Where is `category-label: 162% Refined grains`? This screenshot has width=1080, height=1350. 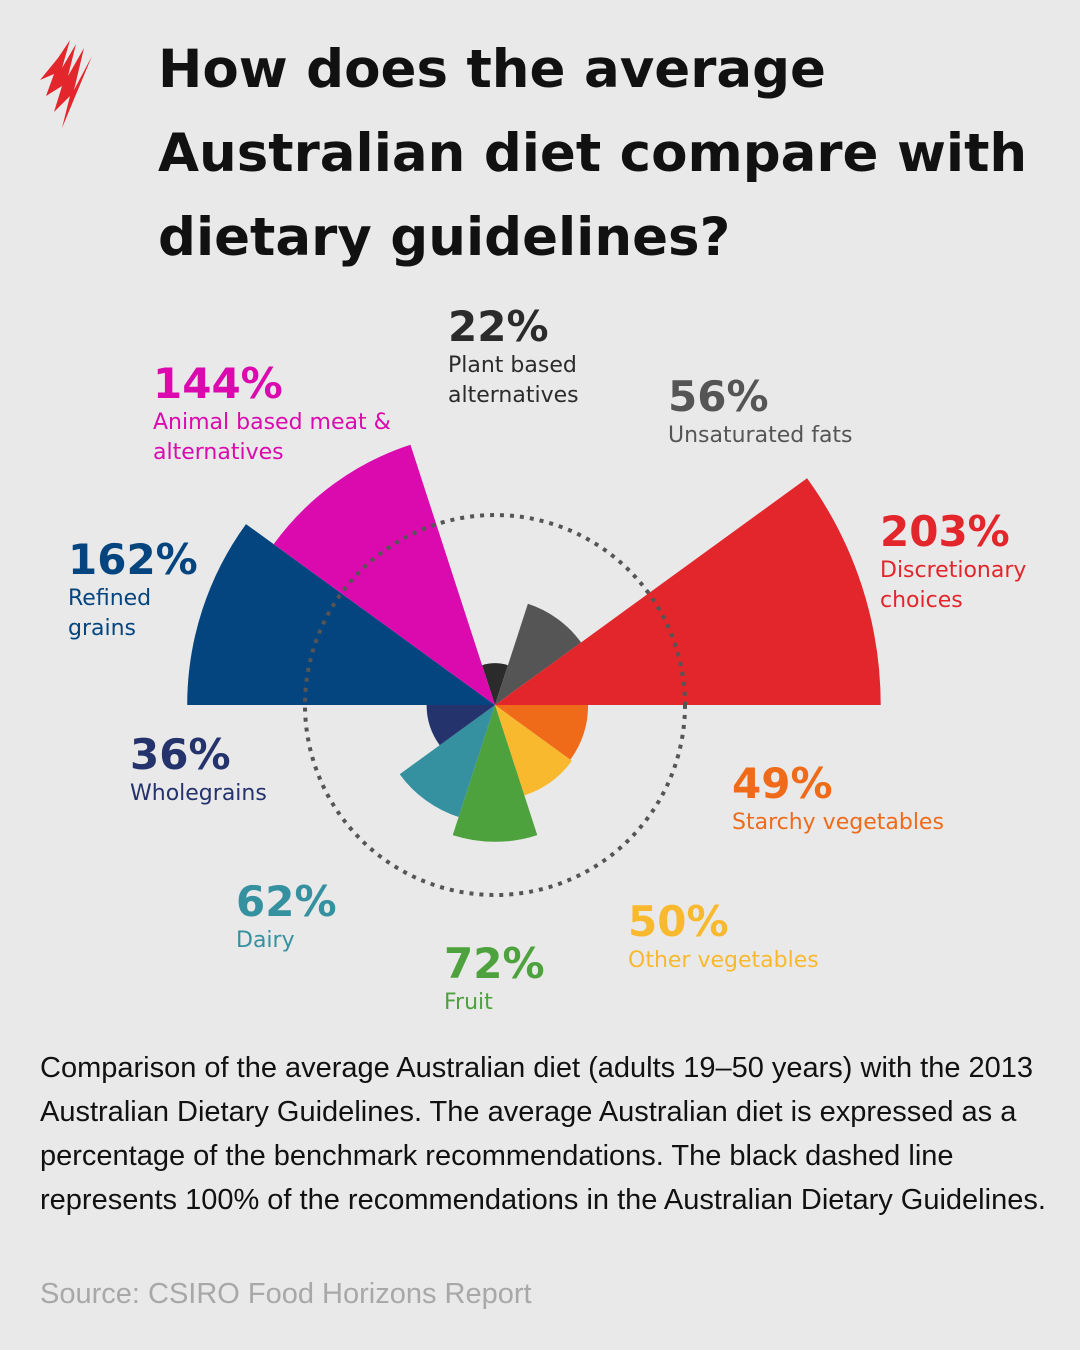
category-label: 162% Refined grains is located at coordinates (133, 589).